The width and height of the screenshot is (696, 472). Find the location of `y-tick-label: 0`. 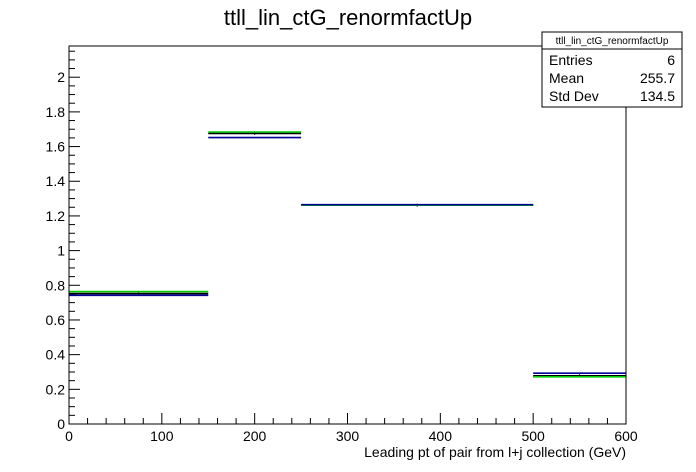

y-tick-label: 0 is located at coordinates (61, 424).